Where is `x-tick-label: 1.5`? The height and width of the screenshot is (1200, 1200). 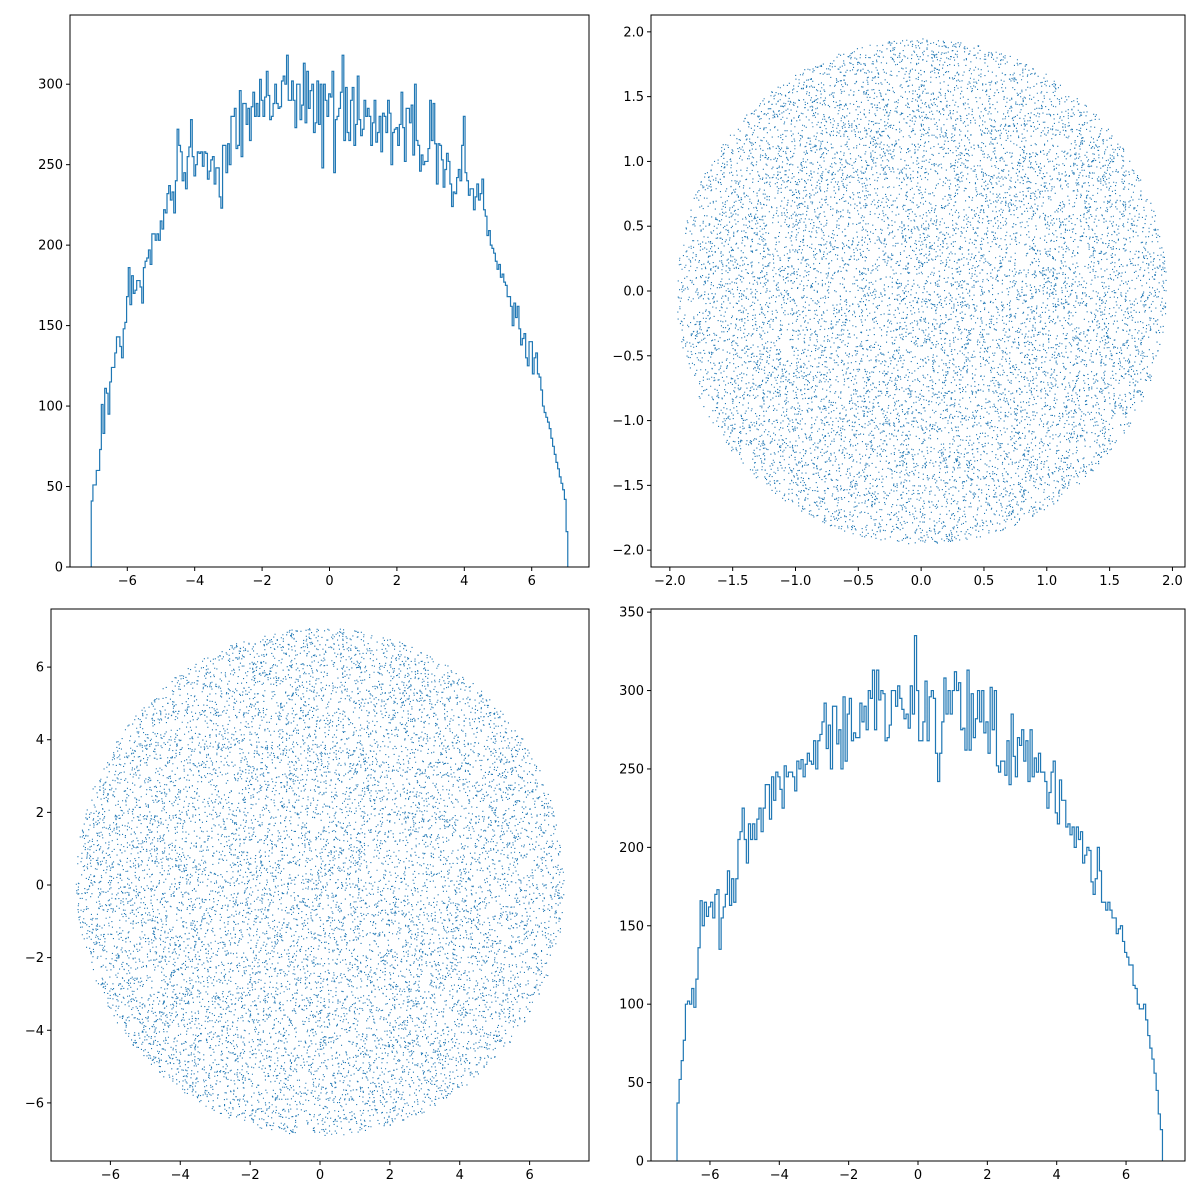
x-tick-label: 1.5 is located at coordinates (1109, 581).